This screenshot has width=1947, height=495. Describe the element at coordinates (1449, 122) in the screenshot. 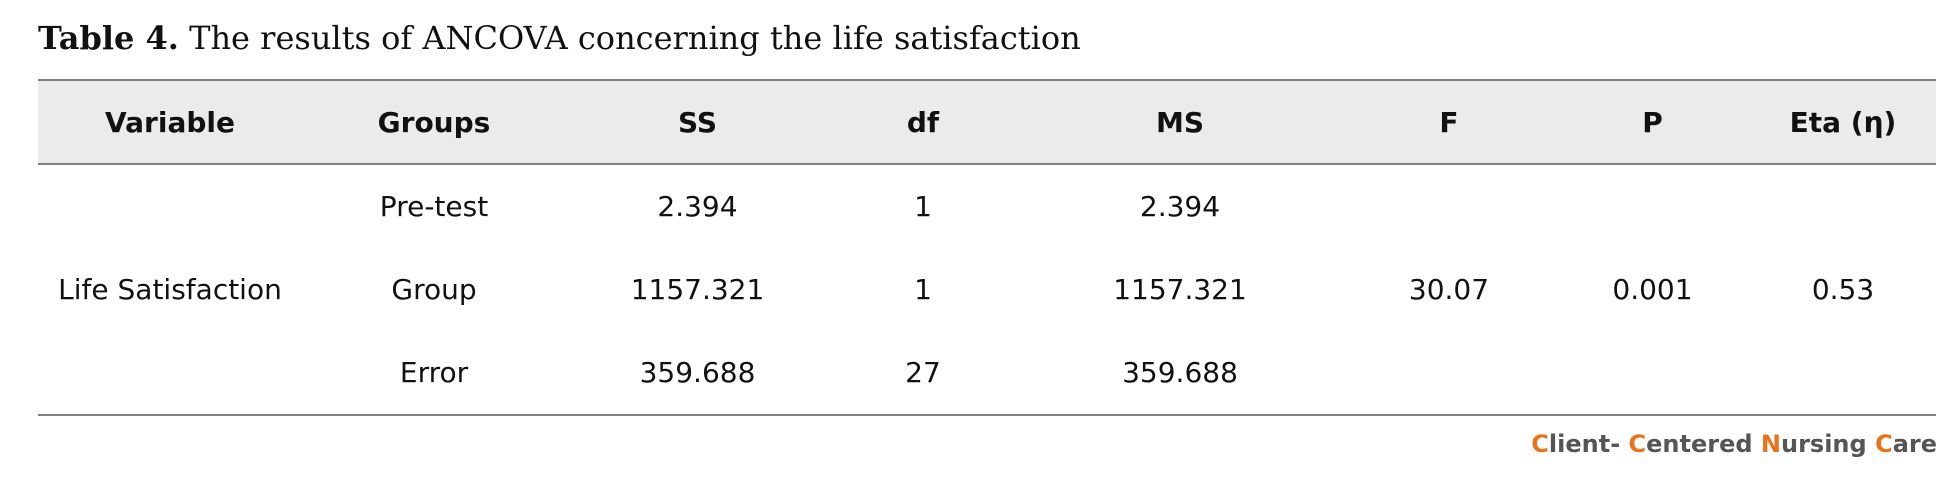

I see `header-f: F` at that location.